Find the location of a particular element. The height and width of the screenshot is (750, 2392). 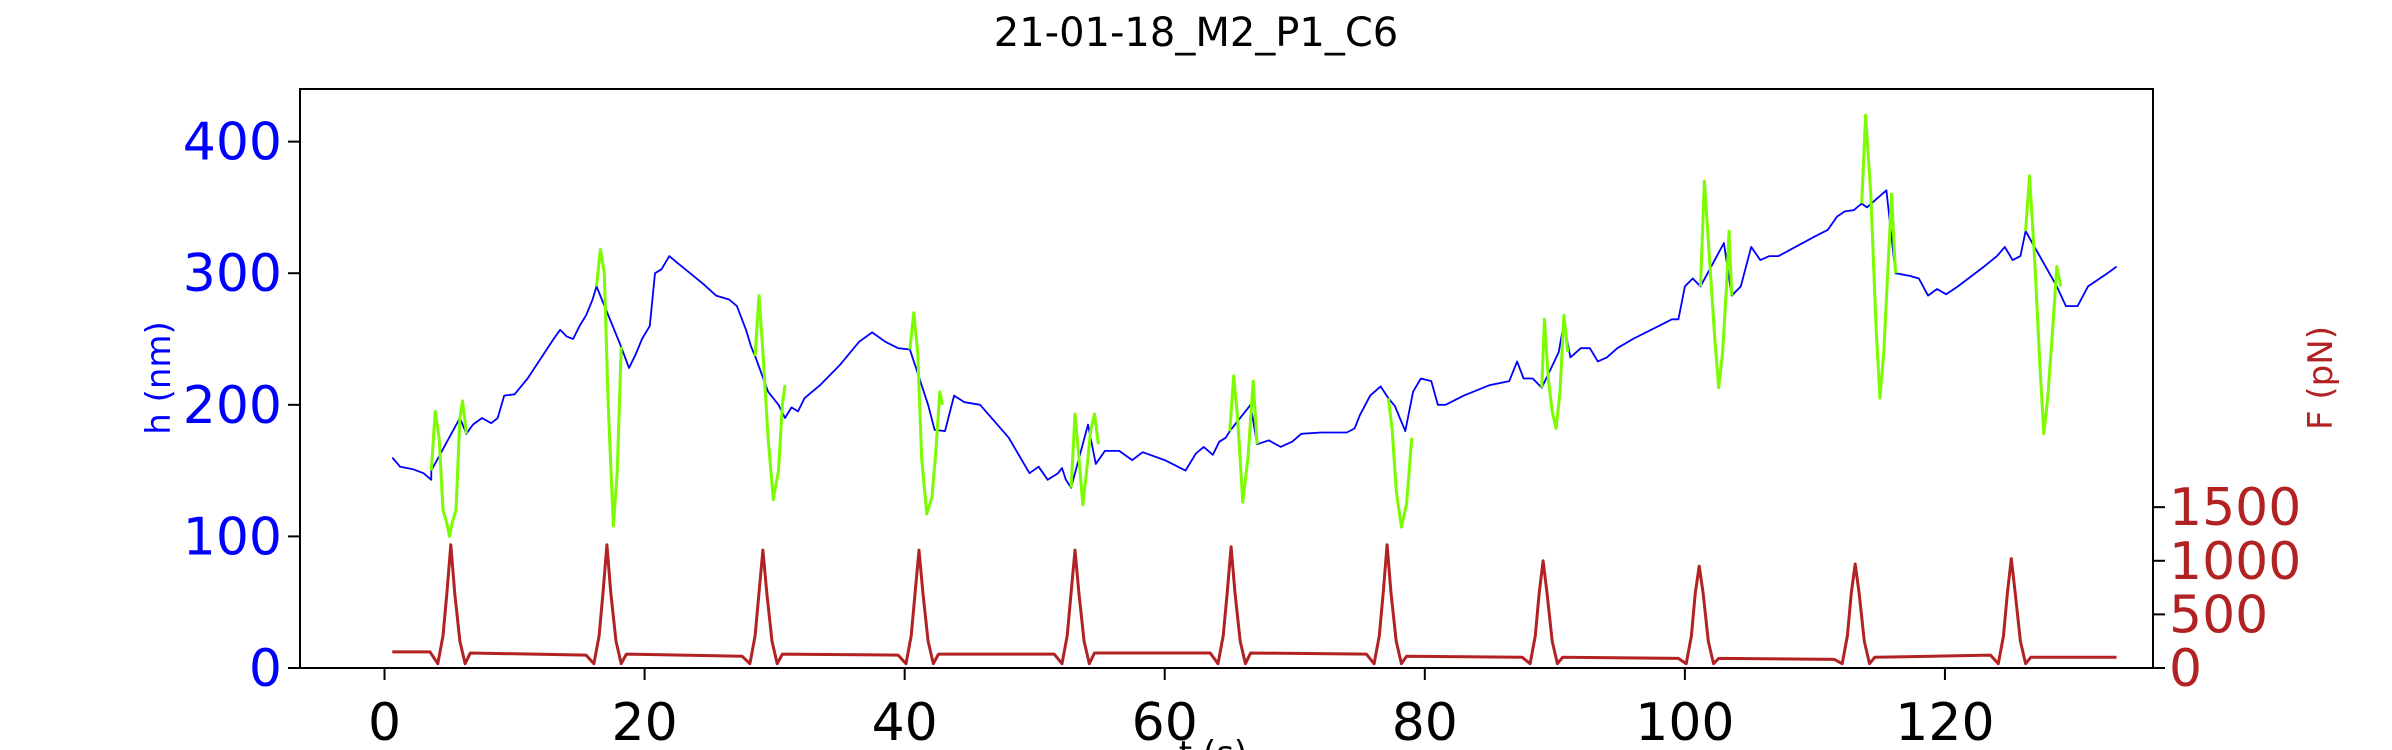

y-left-tick-label: 200 is located at coordinates (232, 406).